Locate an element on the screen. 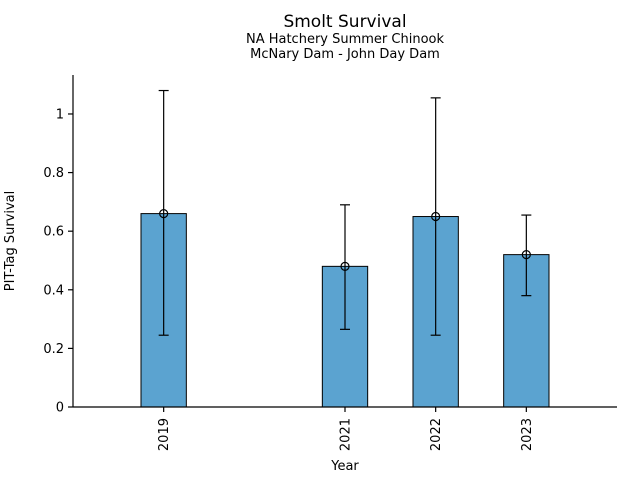  y-axis-label: PIT-Tag Survival is located at coordinates (10, 241).